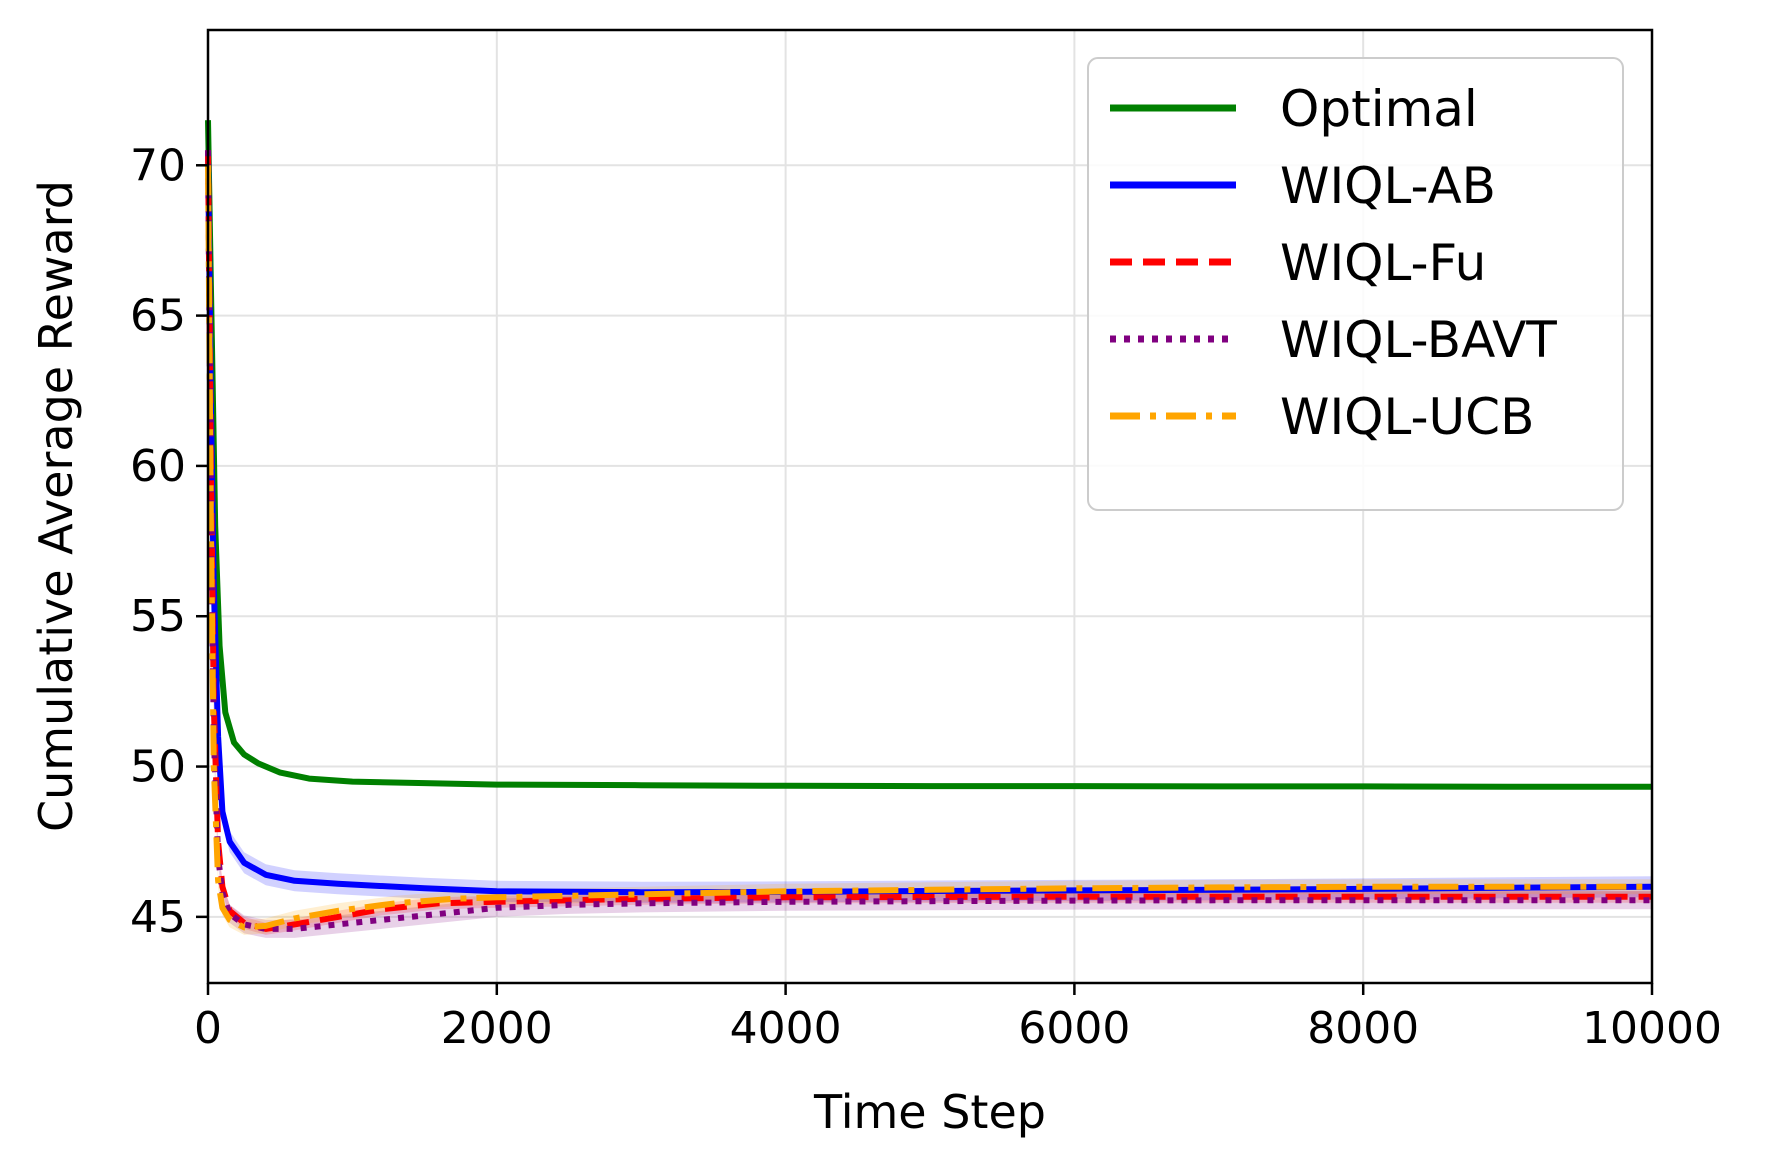 This screenshot has width=1770, height=1170. What do you see at coordinates (158, 165) in the screenshot?
I see `y-tick-label-5: 70` at bounding box center [158, 165].